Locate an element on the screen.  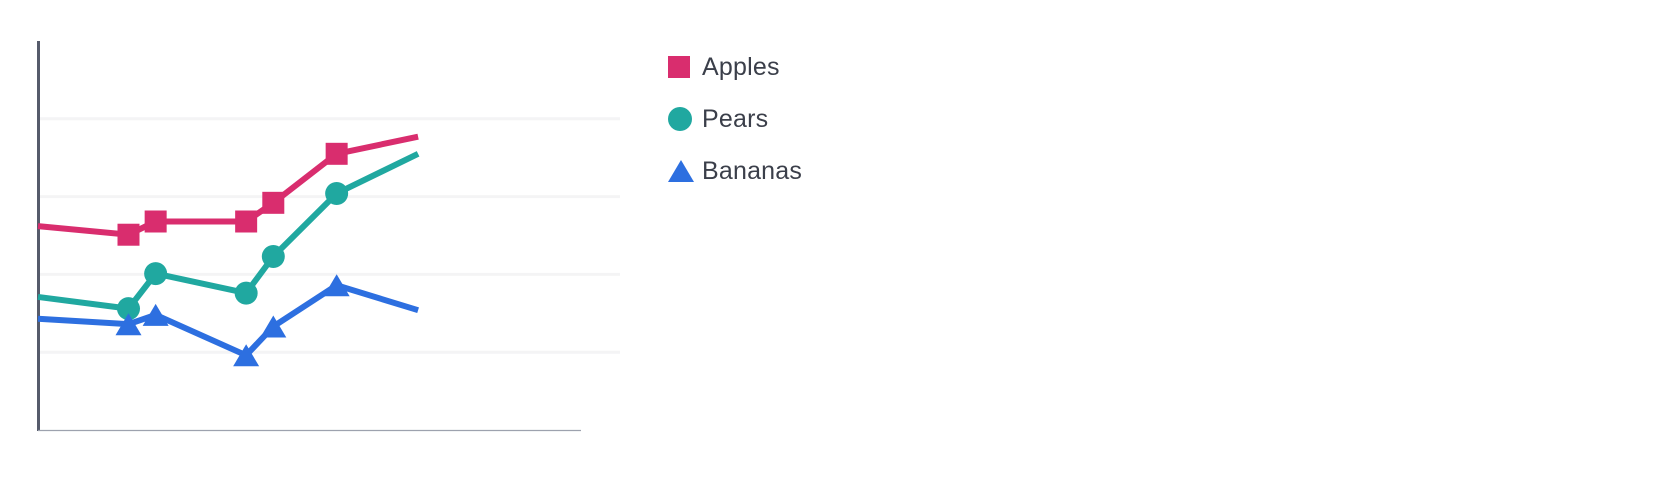
series-markers is located at coordinates (232, 254).